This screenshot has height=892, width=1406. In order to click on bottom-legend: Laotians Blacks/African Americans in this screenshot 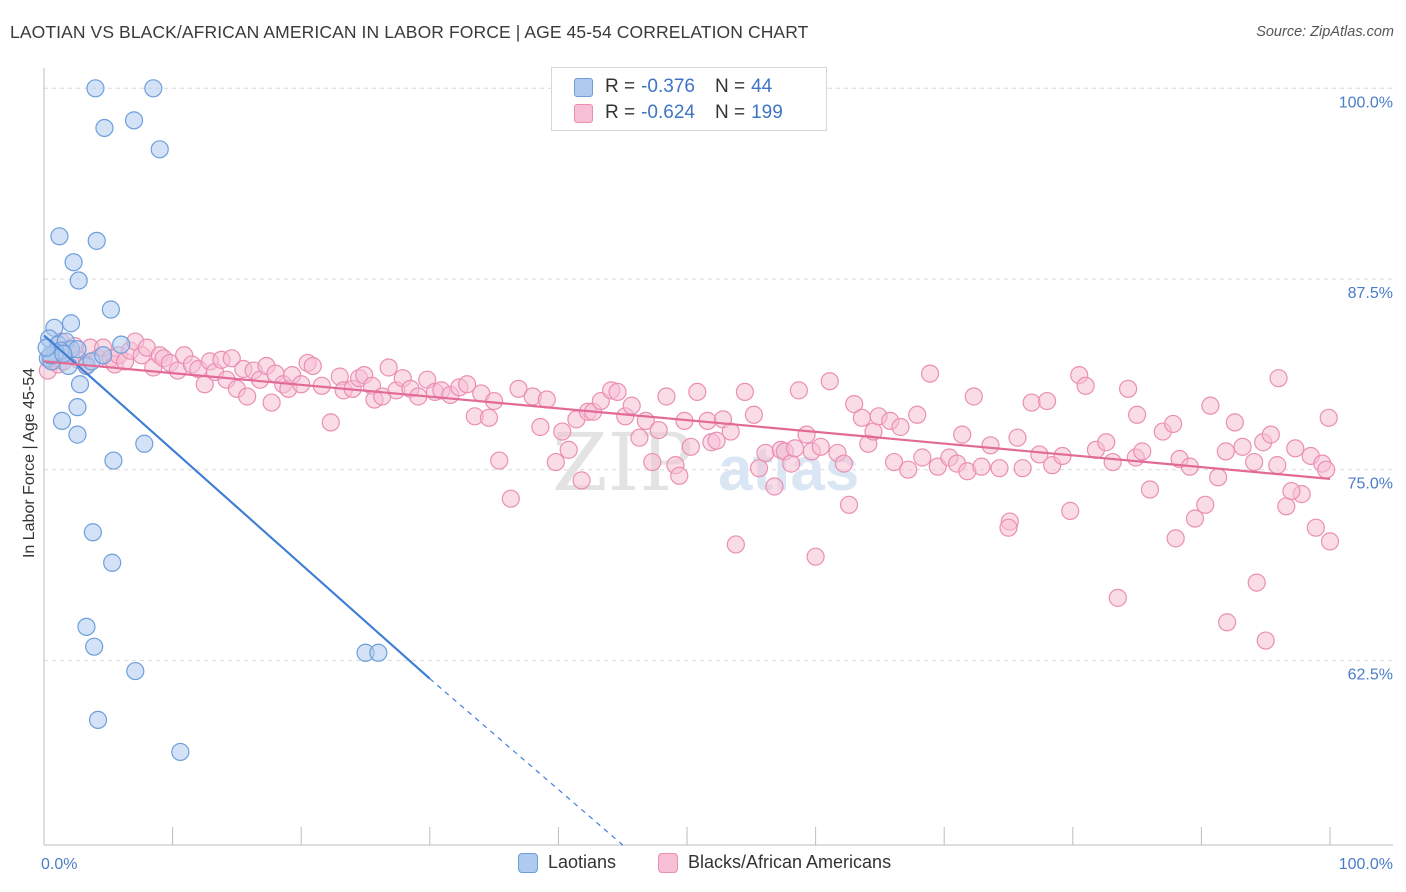, I will do `click(703, 865)`.